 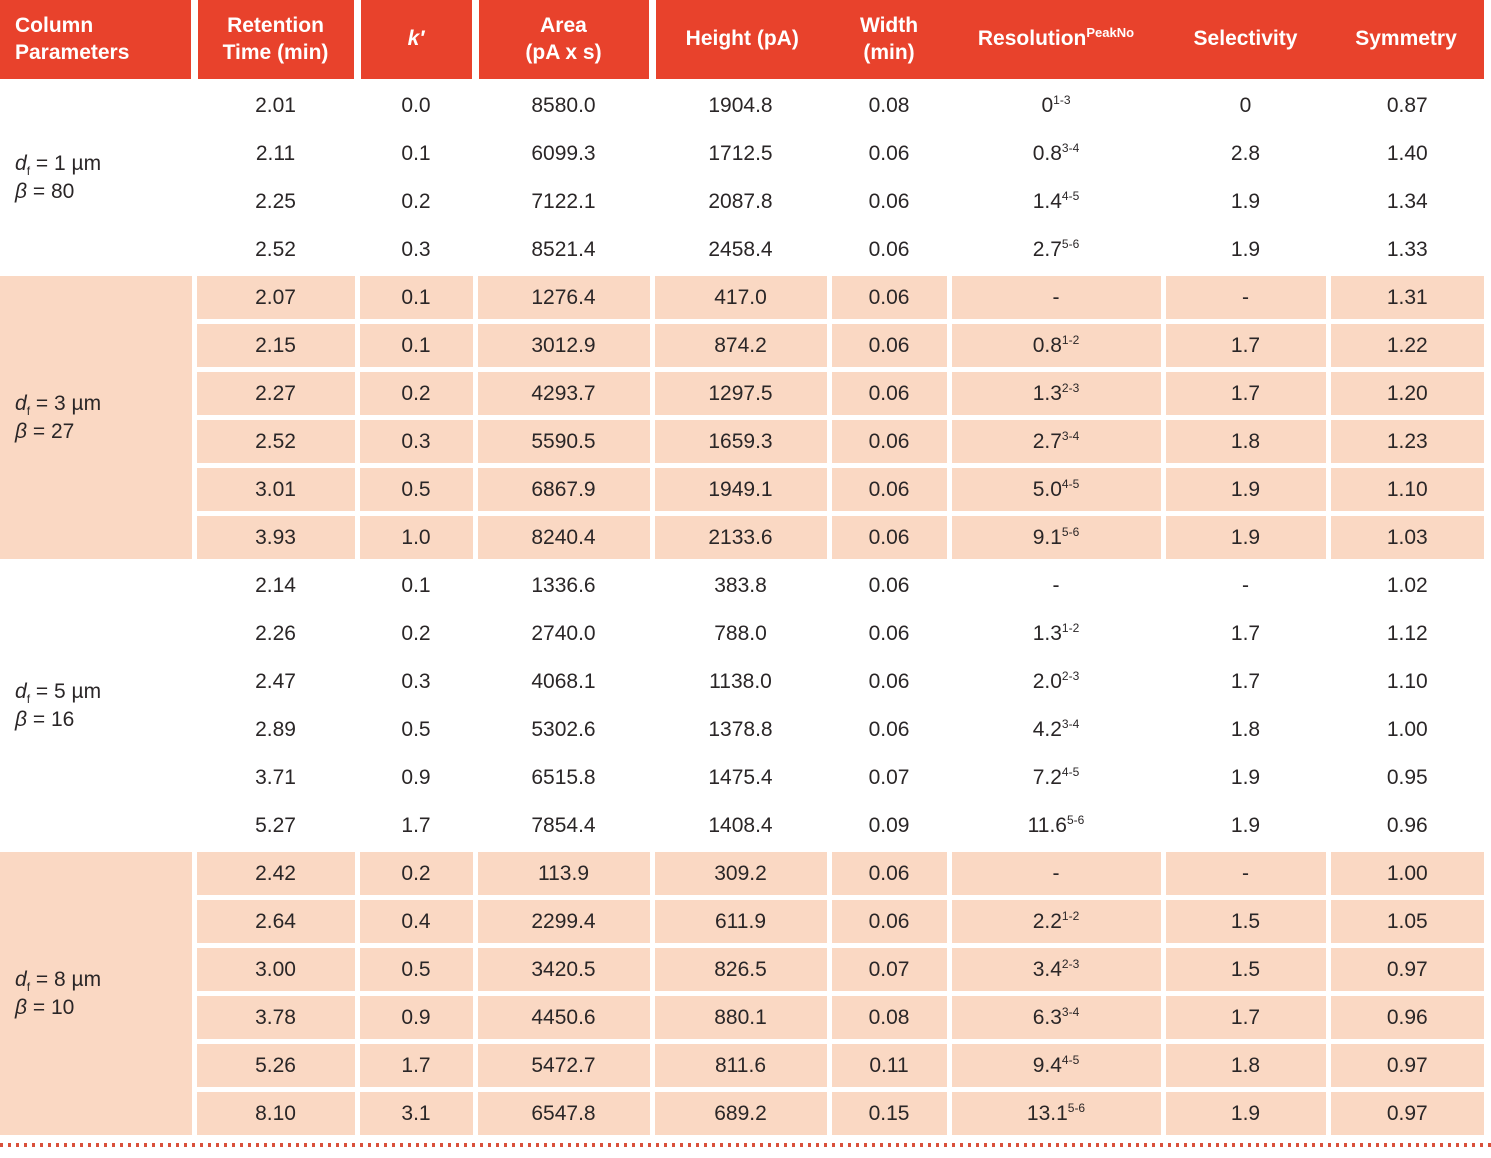 What do you see at coordinates (98, 993) in the screenshot?
I see `group-label-cell: df = 8 µm β = 10` at bounding box center [98, 993].